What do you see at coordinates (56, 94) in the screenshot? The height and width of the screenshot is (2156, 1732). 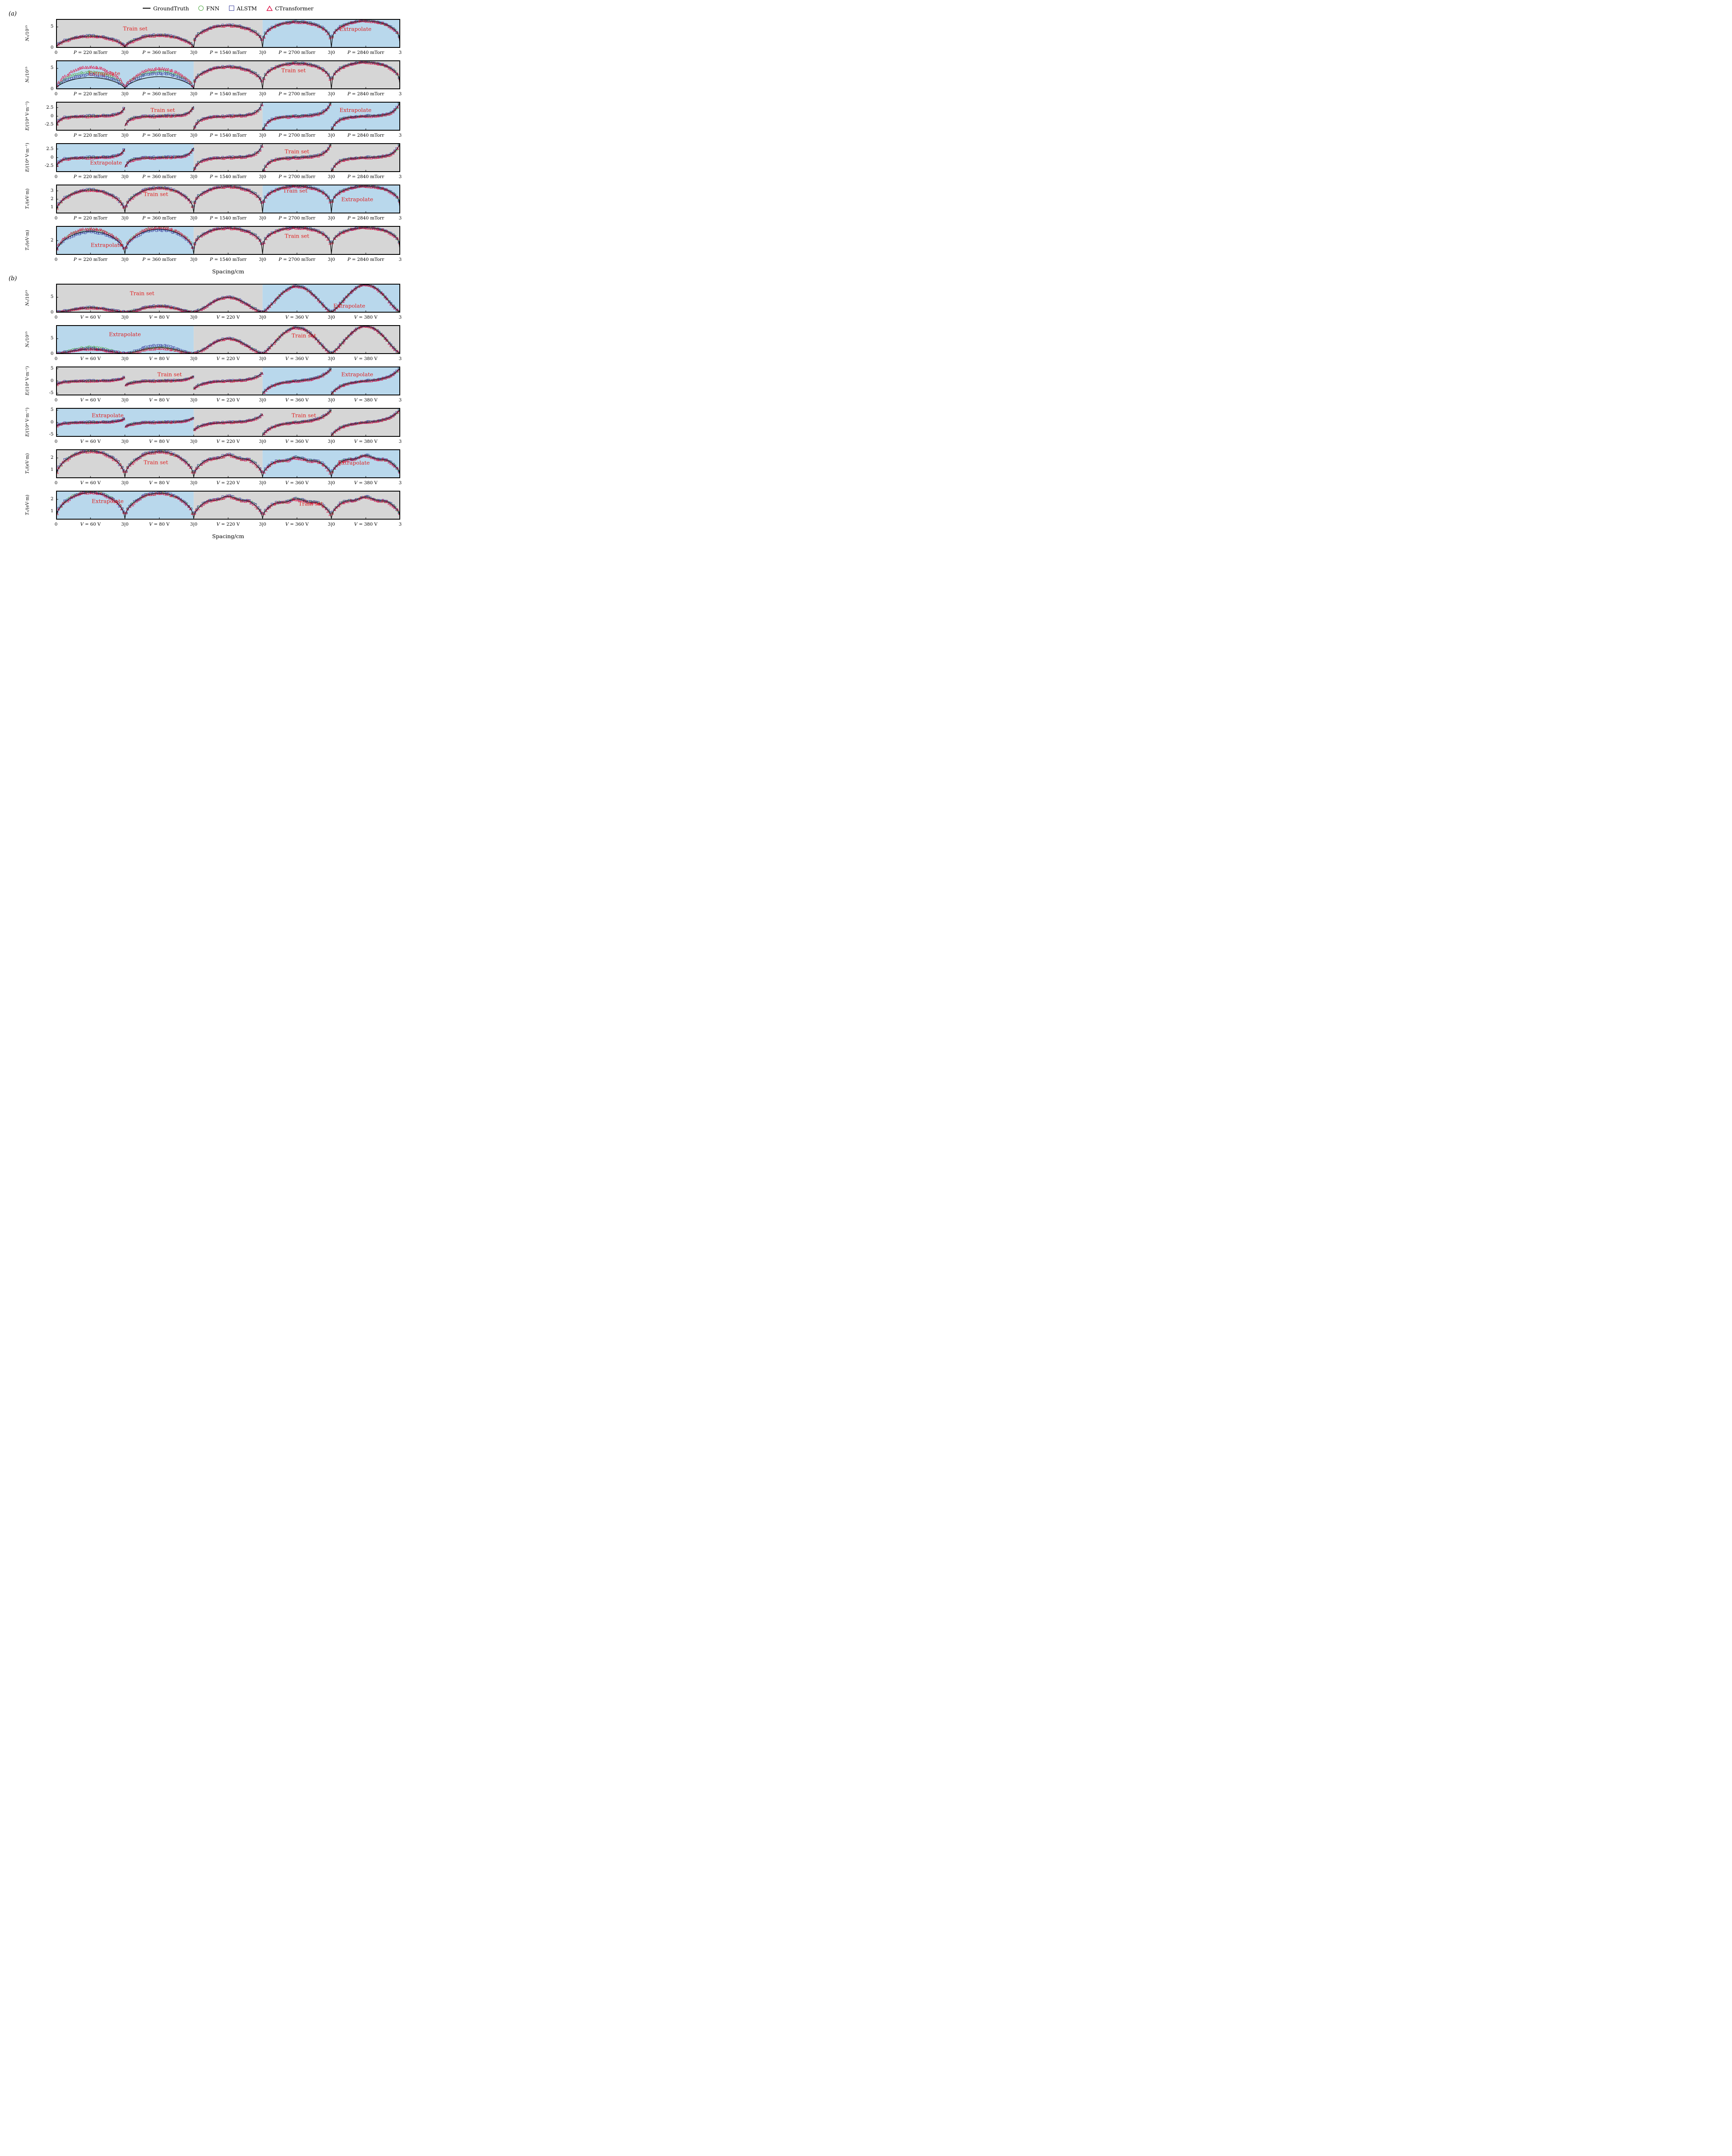 I see `x-tick-label: 0` at bounding box center [56, 94].